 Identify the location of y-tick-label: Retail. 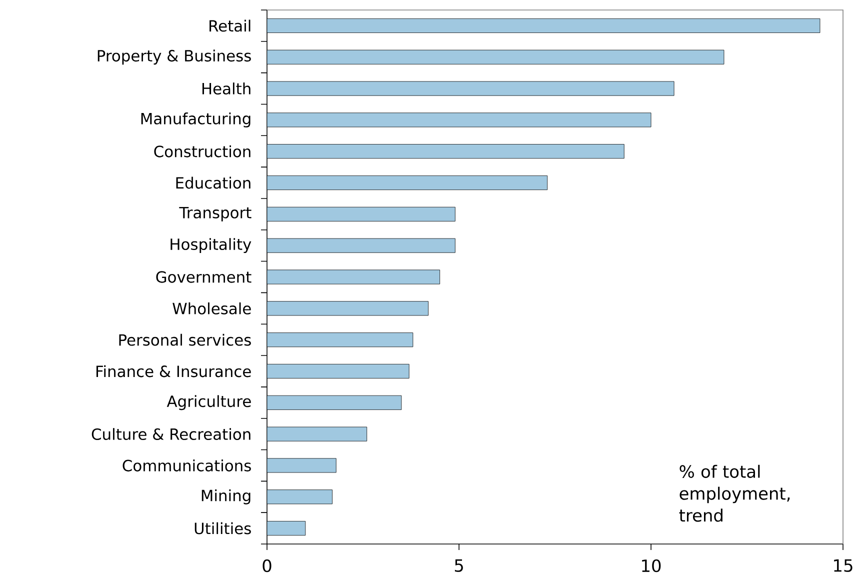
(230, 26).